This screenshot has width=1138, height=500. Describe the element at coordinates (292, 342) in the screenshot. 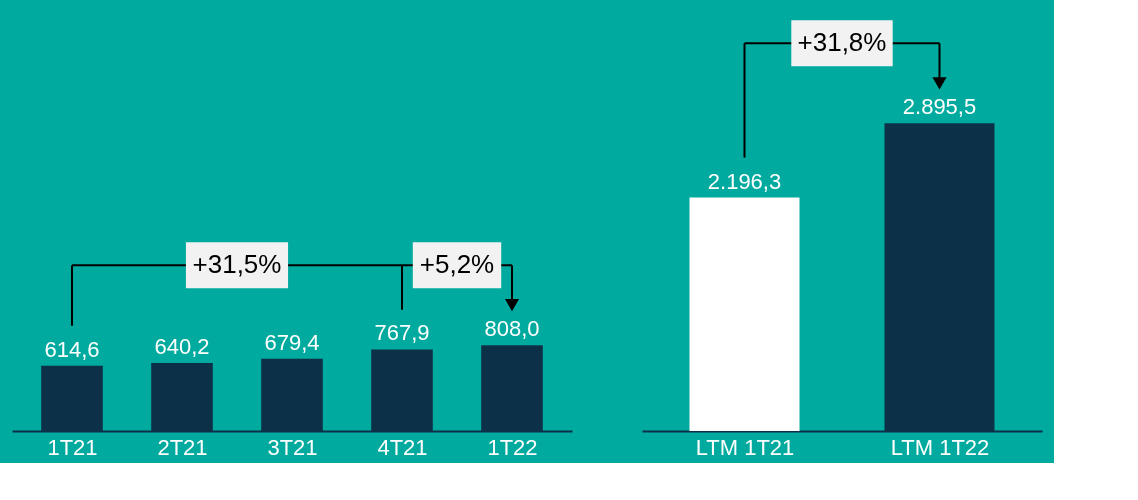

I see `data-label: 679,4` at that location.